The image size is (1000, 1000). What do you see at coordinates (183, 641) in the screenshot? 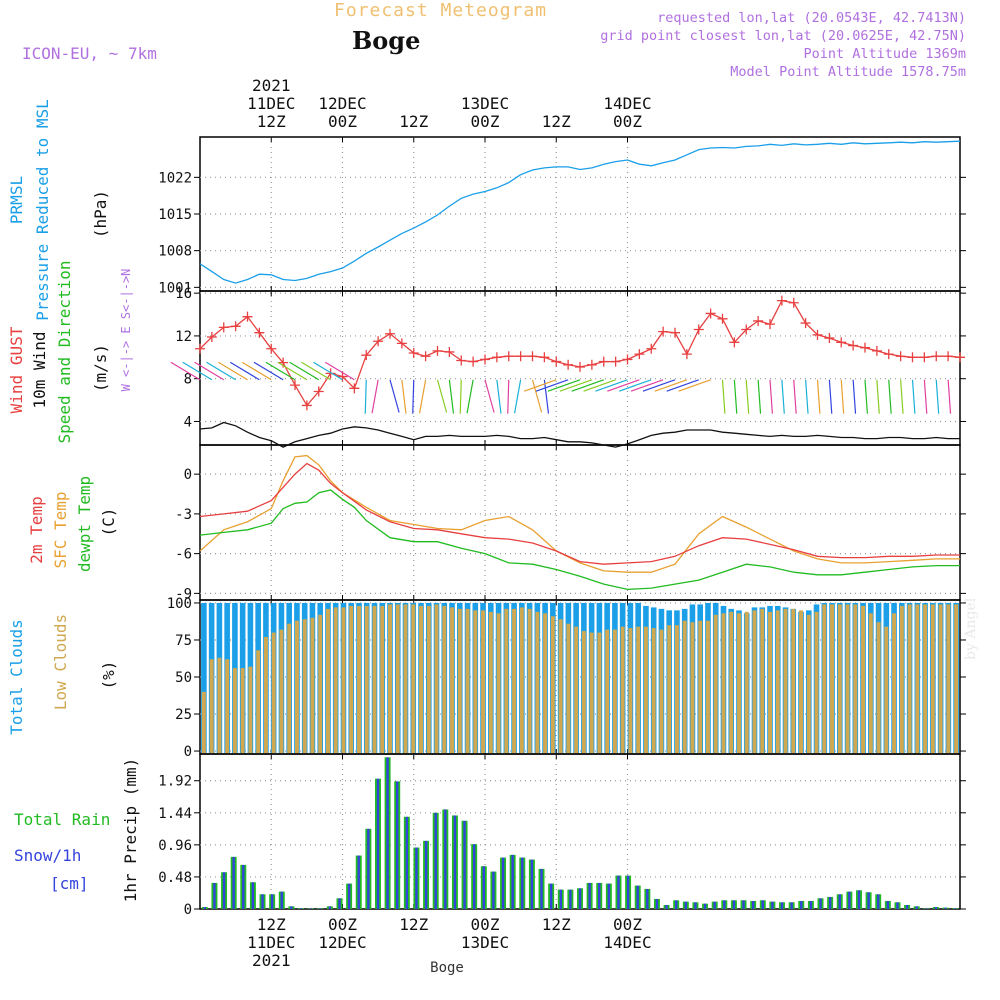
I see `y-tick-label: 75` at bounding box center [183, 641].